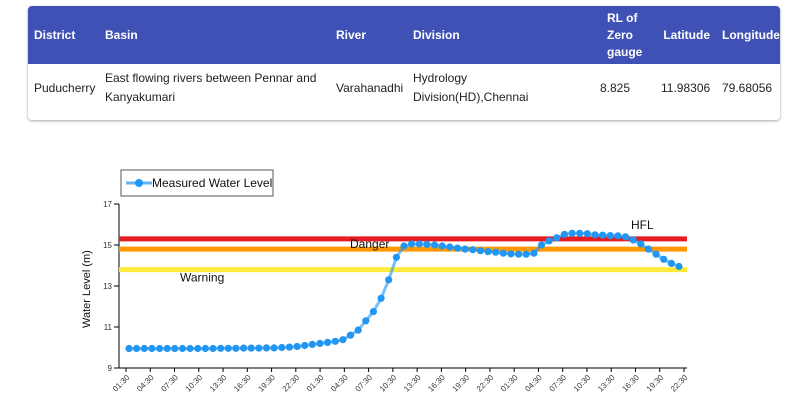  I want to click on header-division: Division, so click(436, 34).